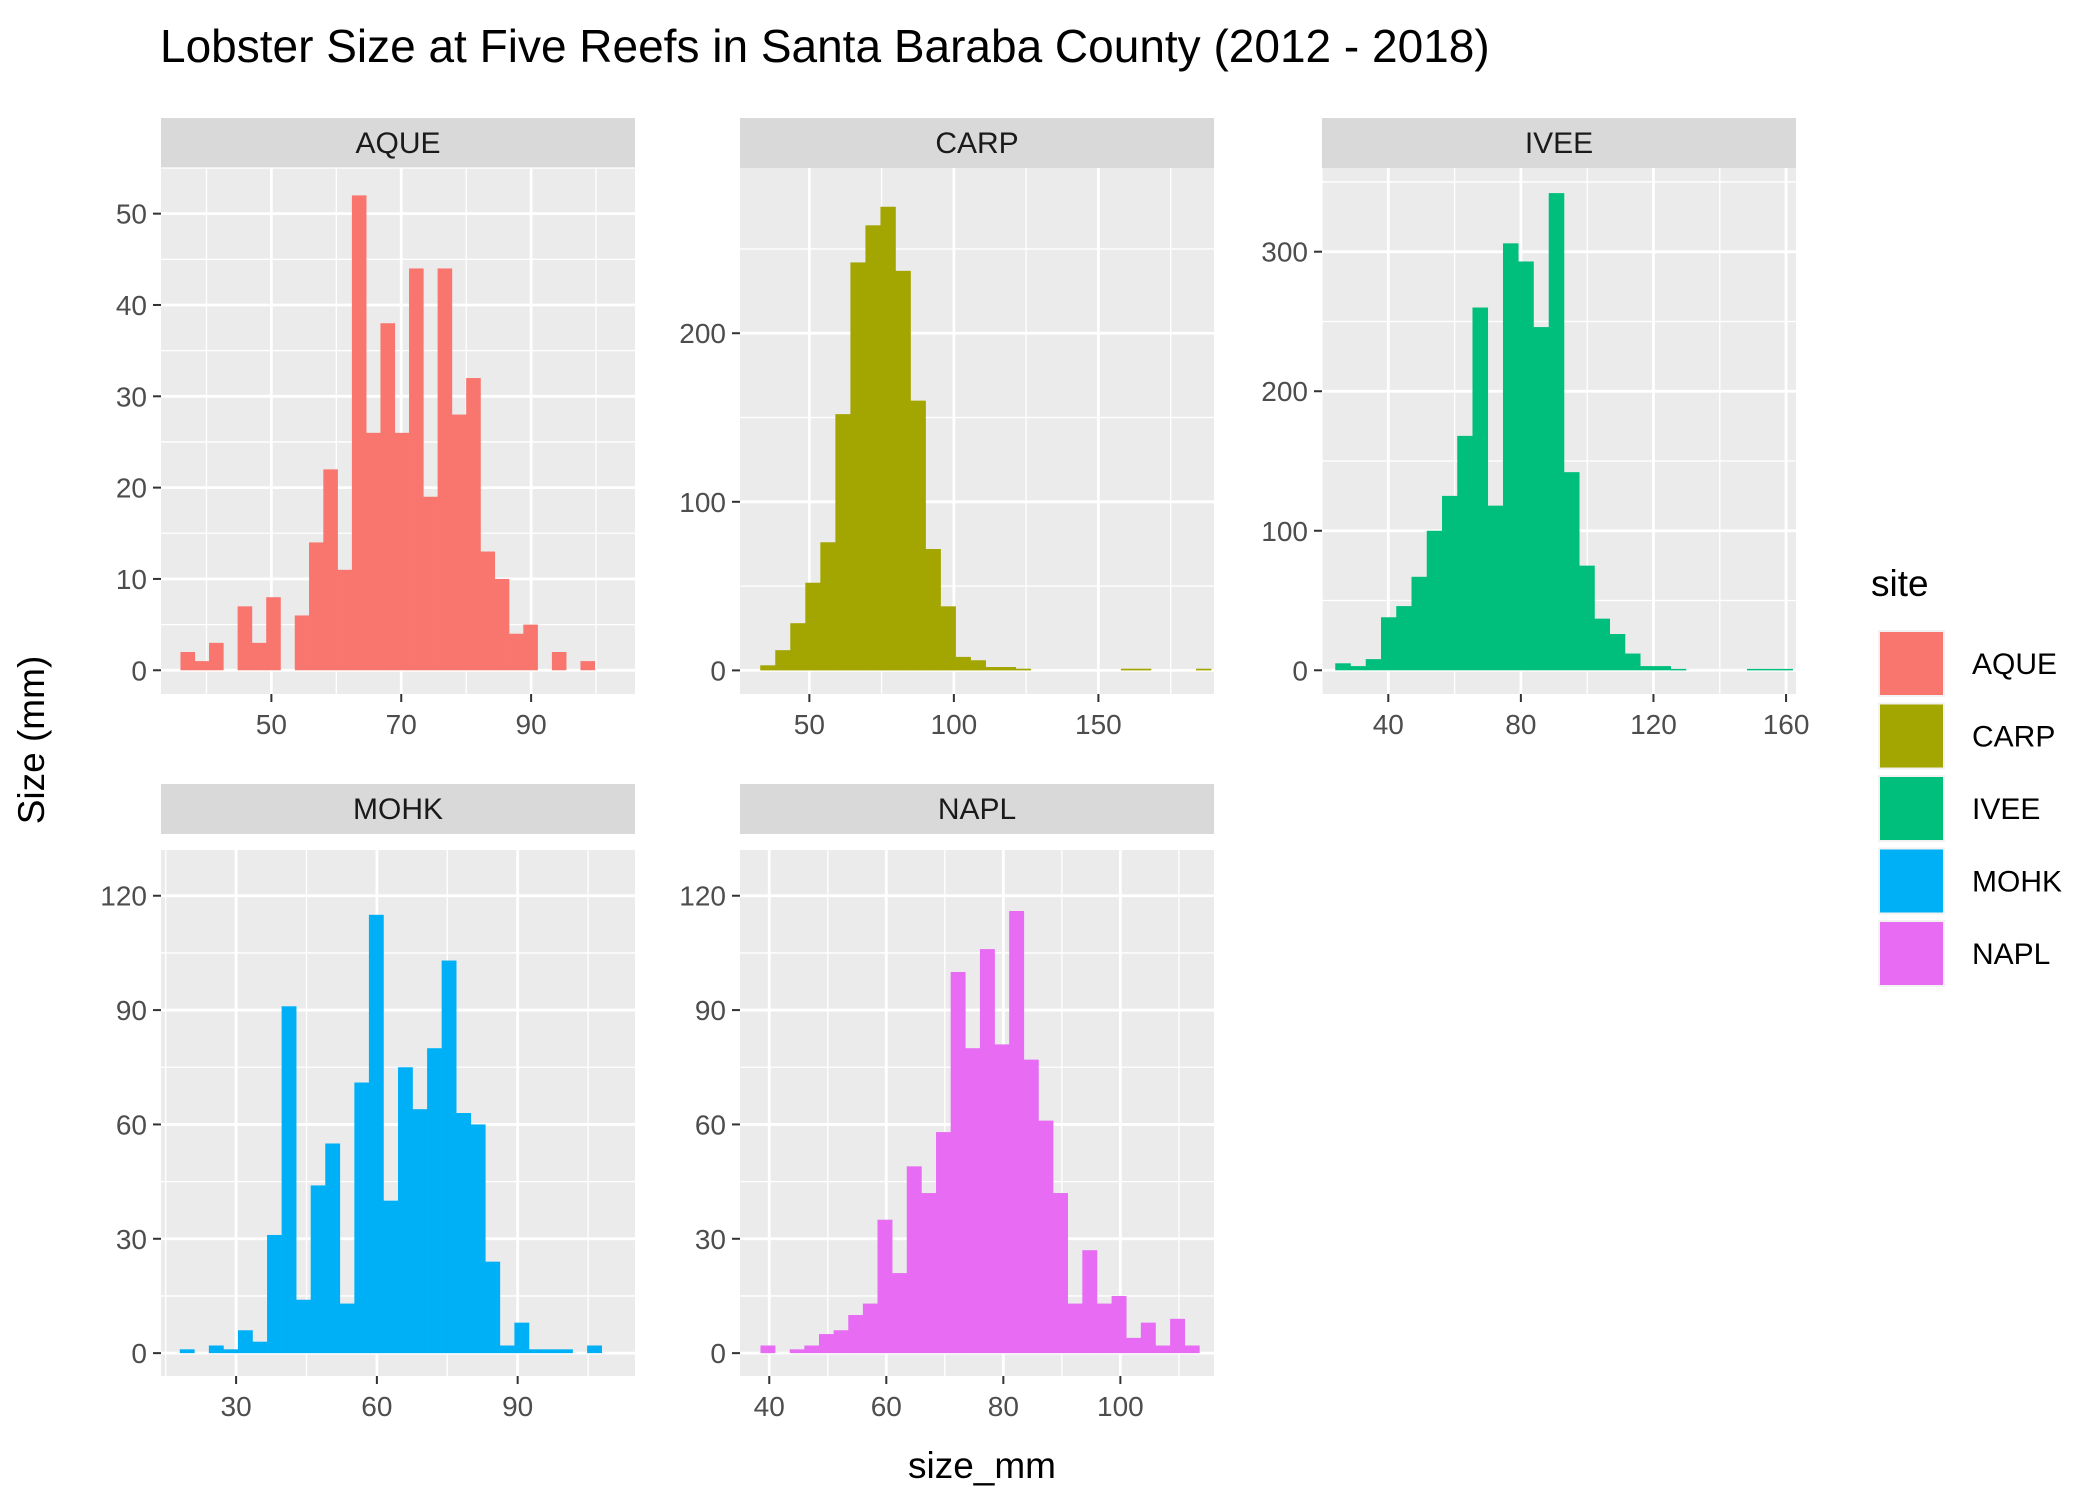  Describe the element at coordinates (131, 1010) in the screenshot. I see `y-tick-label: 90` at that location.